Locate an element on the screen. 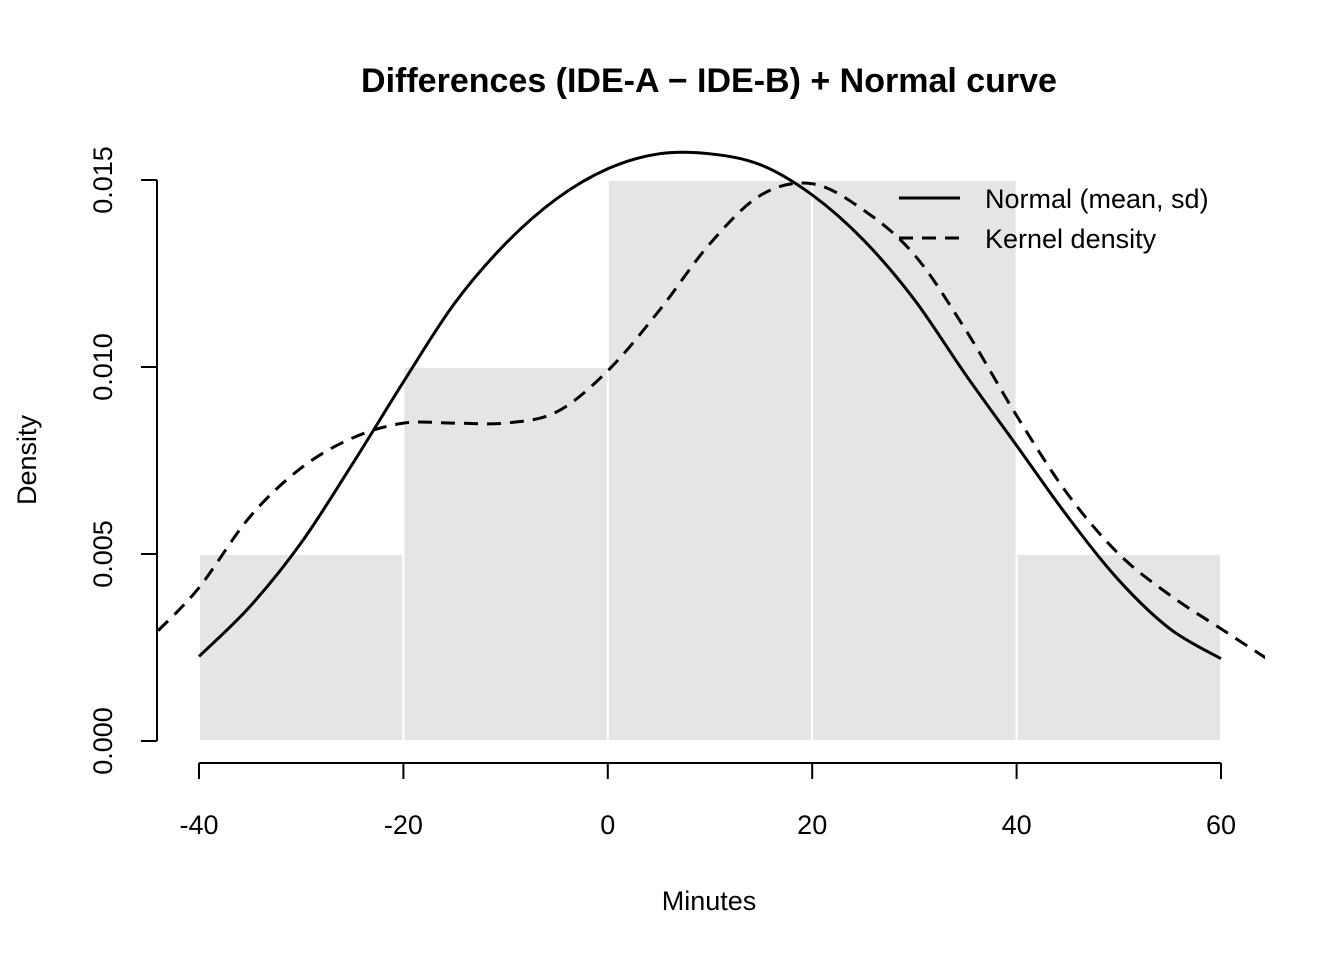 The width and height of the screenshot is (1344, 960). x-tick-label: 60 is located at coordinates (1221, 825).